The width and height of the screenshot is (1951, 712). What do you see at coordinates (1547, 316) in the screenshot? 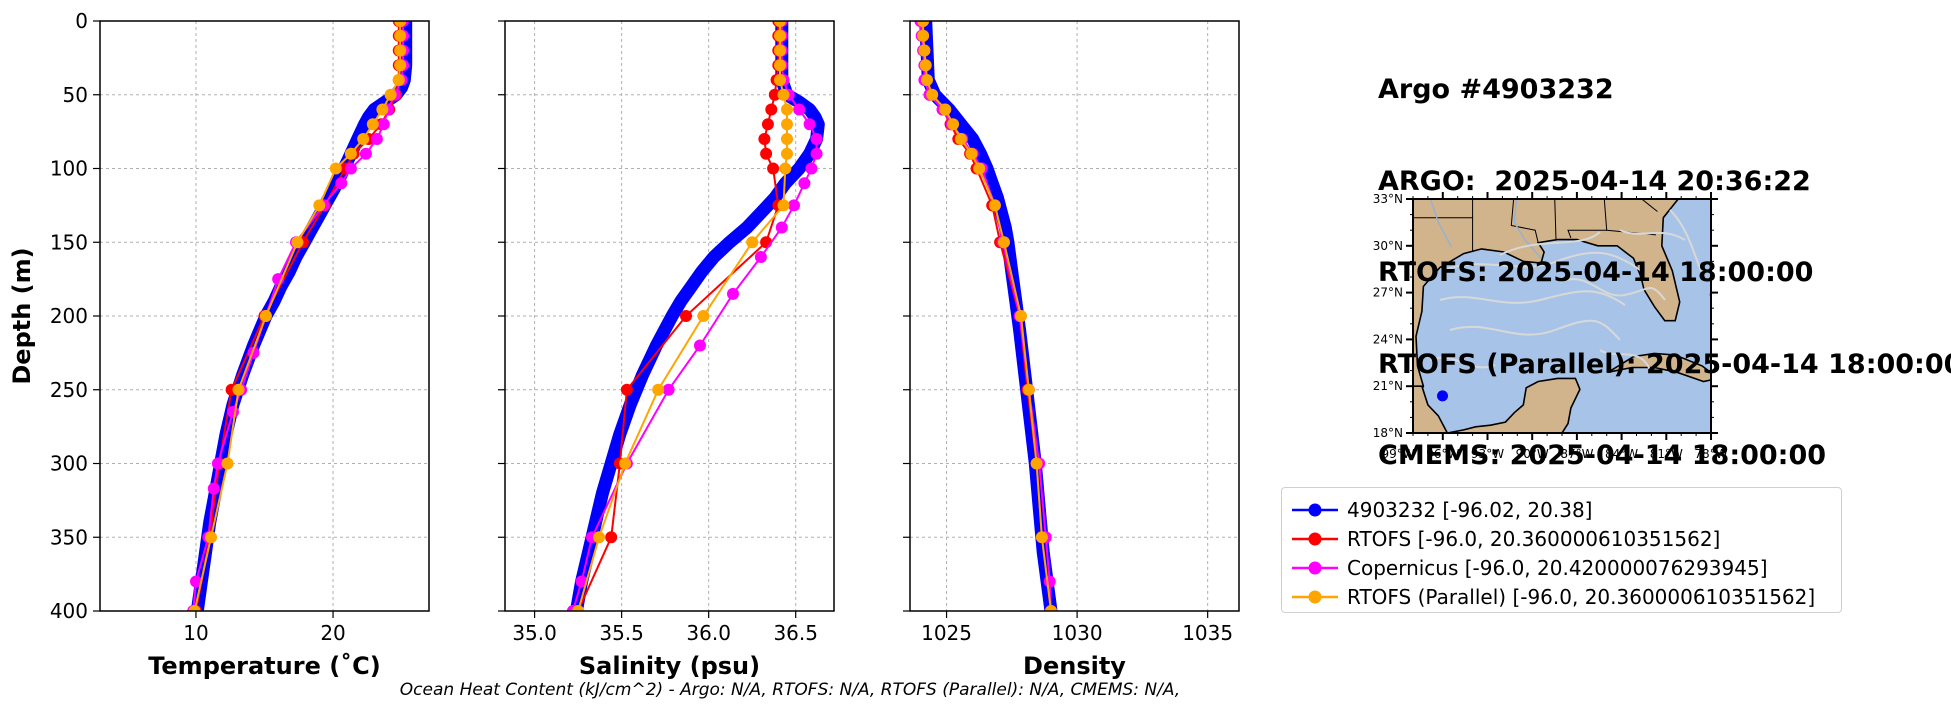
I see `mainland-coast` at bounding box center [1547, 316].